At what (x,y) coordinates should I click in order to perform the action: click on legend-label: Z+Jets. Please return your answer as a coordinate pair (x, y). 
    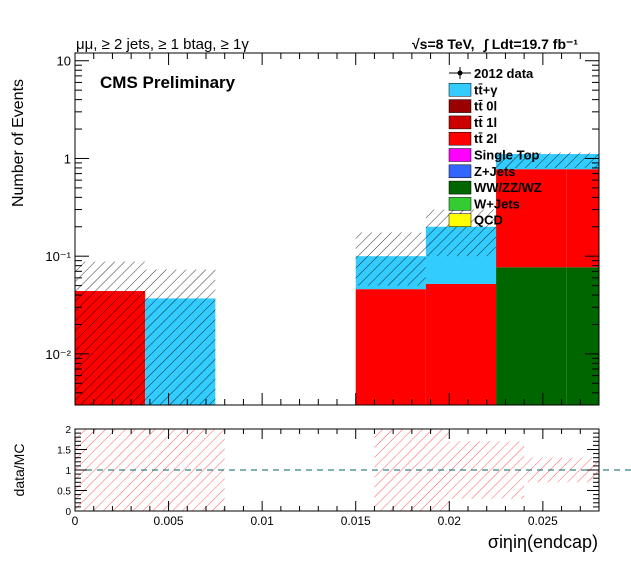
    Looking at the image, I should click on (495, 171).